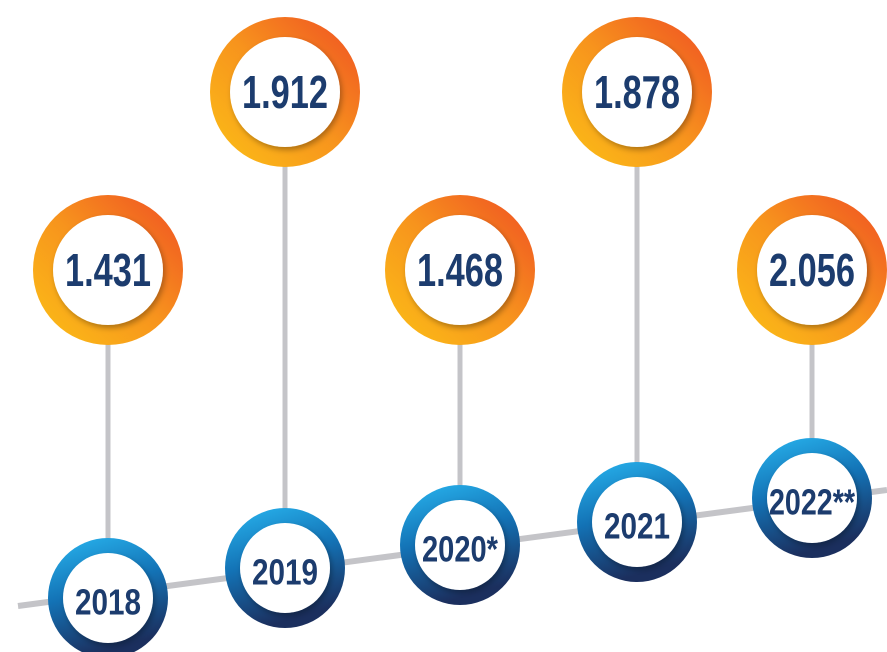  I want to click on value-label: 1.878, so click(637, 92).